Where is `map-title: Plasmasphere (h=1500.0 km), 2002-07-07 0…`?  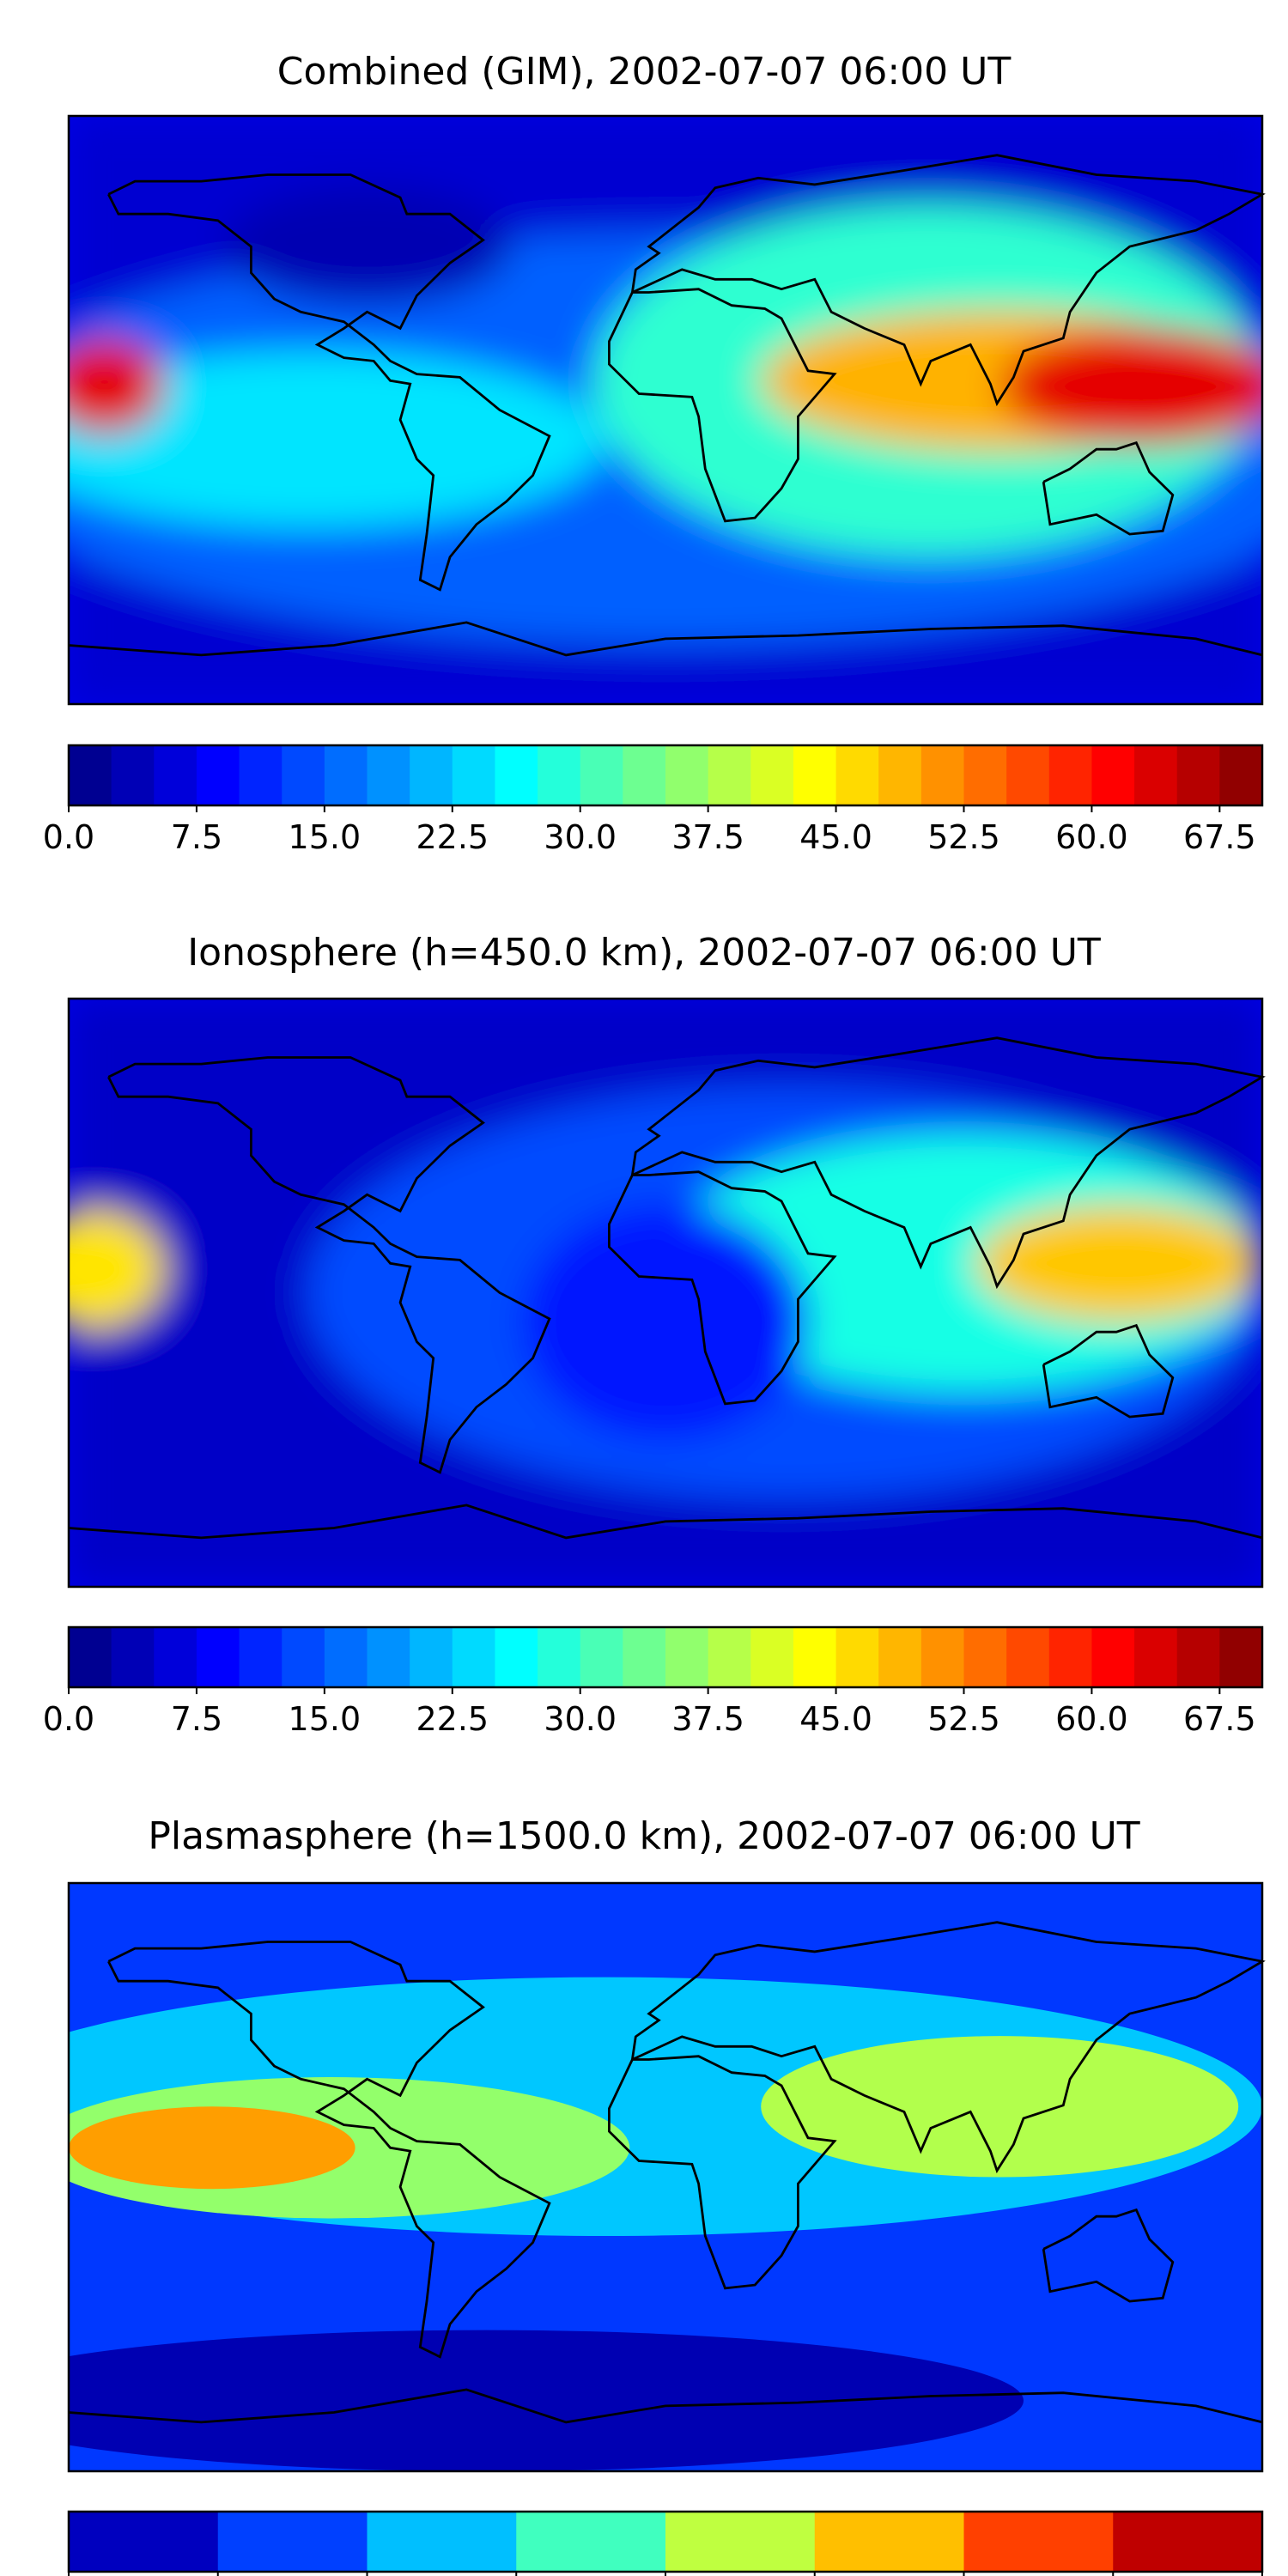 map-title: Plasmasphere (h=1500.0 km), 2002-07-07 0… is located at coordinates (643, 1836).